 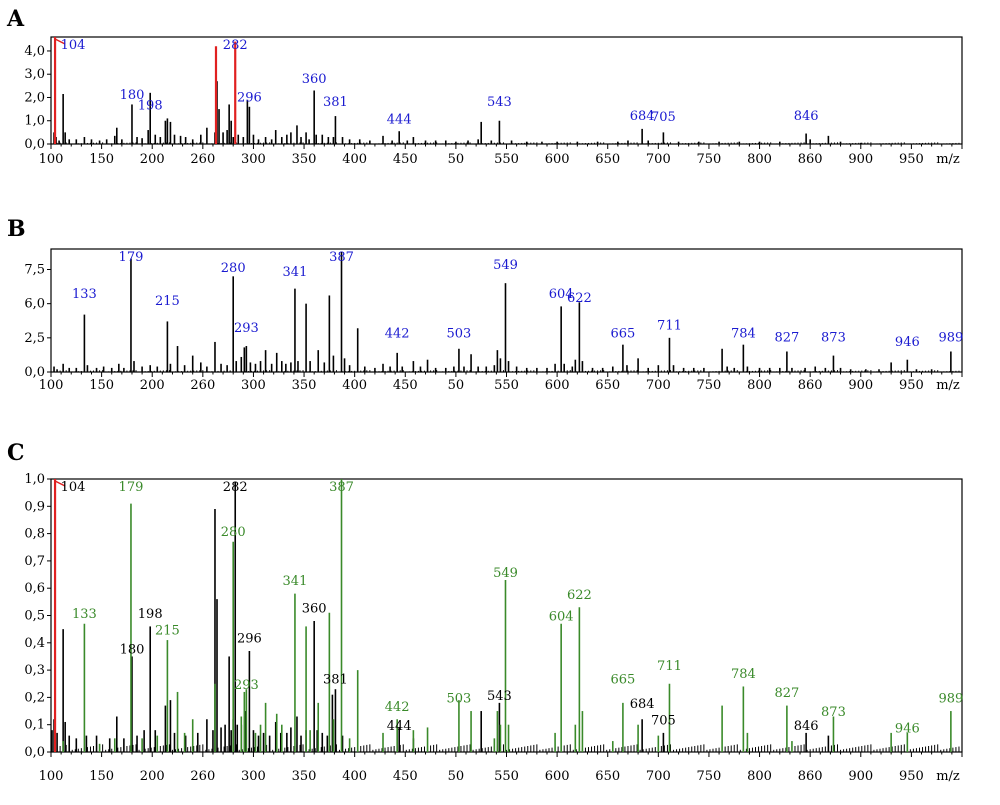 What do you see at coordinates (806, 726) in the screenshot?
I see `peak-label: 846` at bounding box center [806, 726].